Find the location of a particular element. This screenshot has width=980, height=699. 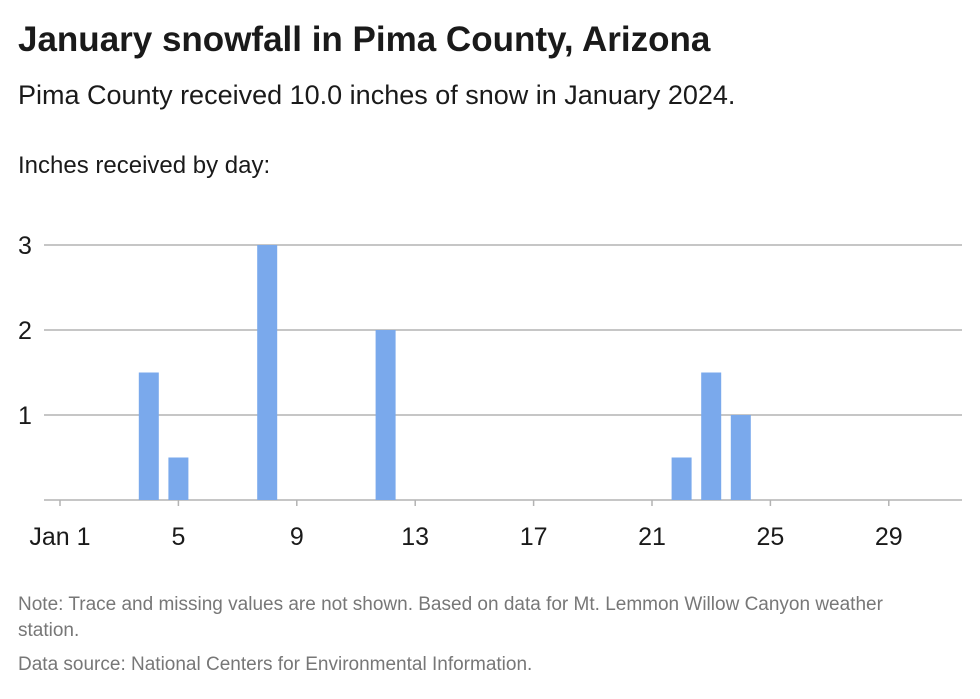

y-tick-label: 3 is located at coordinates (25, 246).